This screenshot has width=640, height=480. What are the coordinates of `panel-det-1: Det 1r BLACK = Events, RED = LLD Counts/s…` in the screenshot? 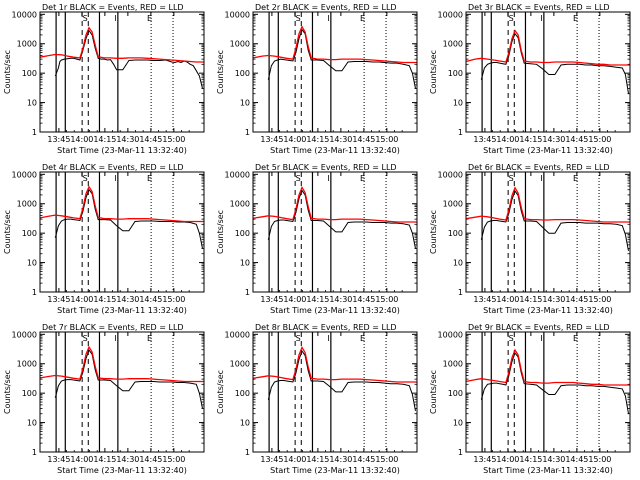 It's located at (104, 79).